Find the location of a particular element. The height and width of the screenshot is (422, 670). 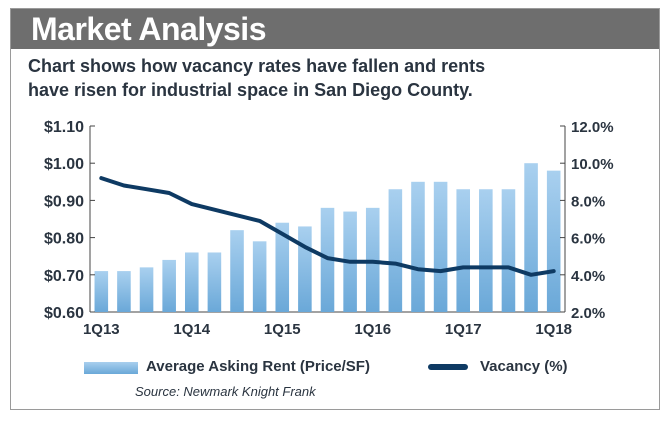

y-left-tick-label: $0.80 is located at coordinates (64, 239).